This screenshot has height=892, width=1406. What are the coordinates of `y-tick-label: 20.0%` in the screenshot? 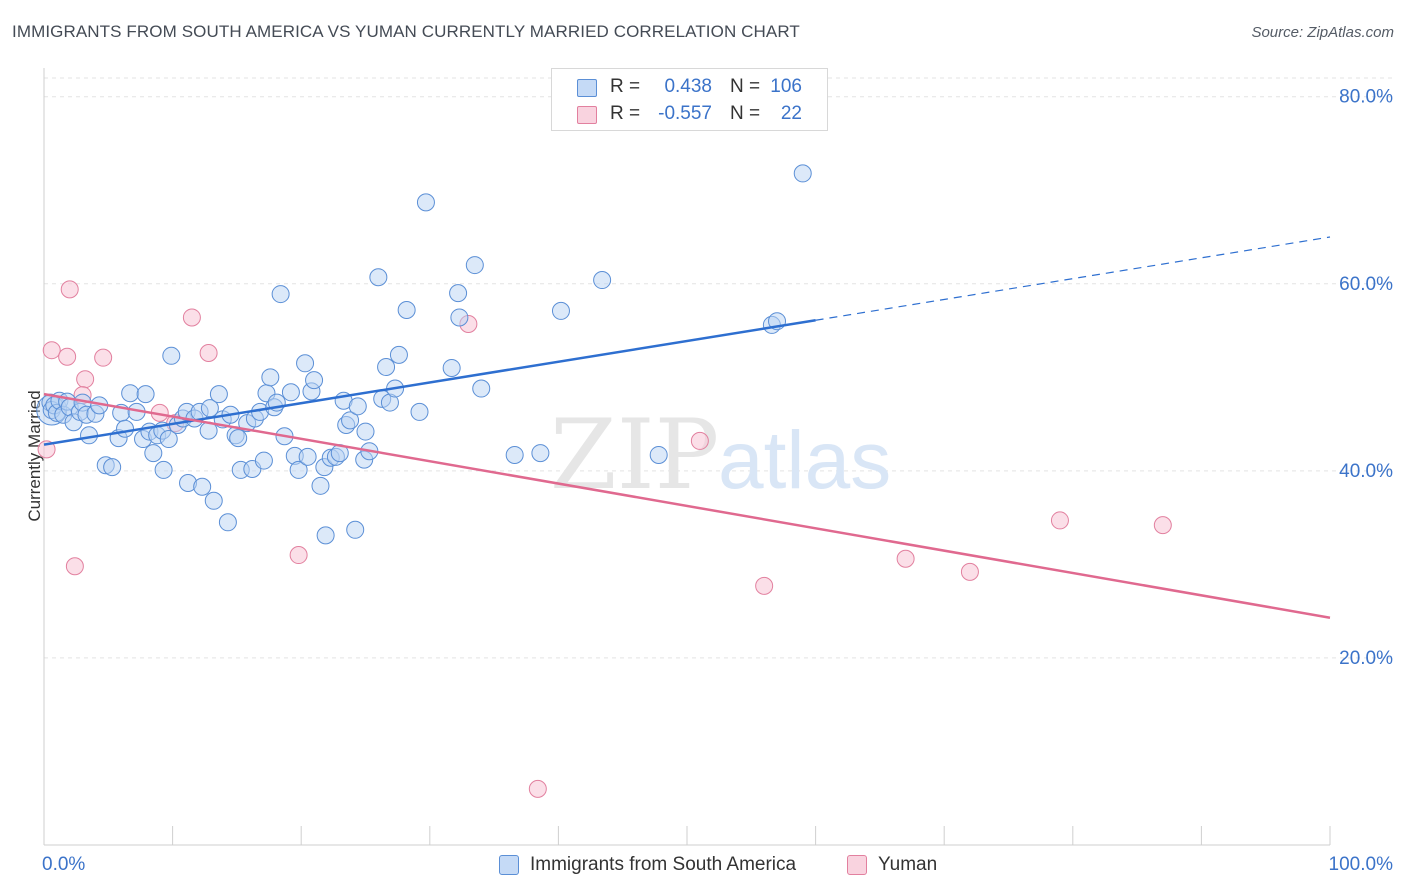 It's located at (1366, 658).